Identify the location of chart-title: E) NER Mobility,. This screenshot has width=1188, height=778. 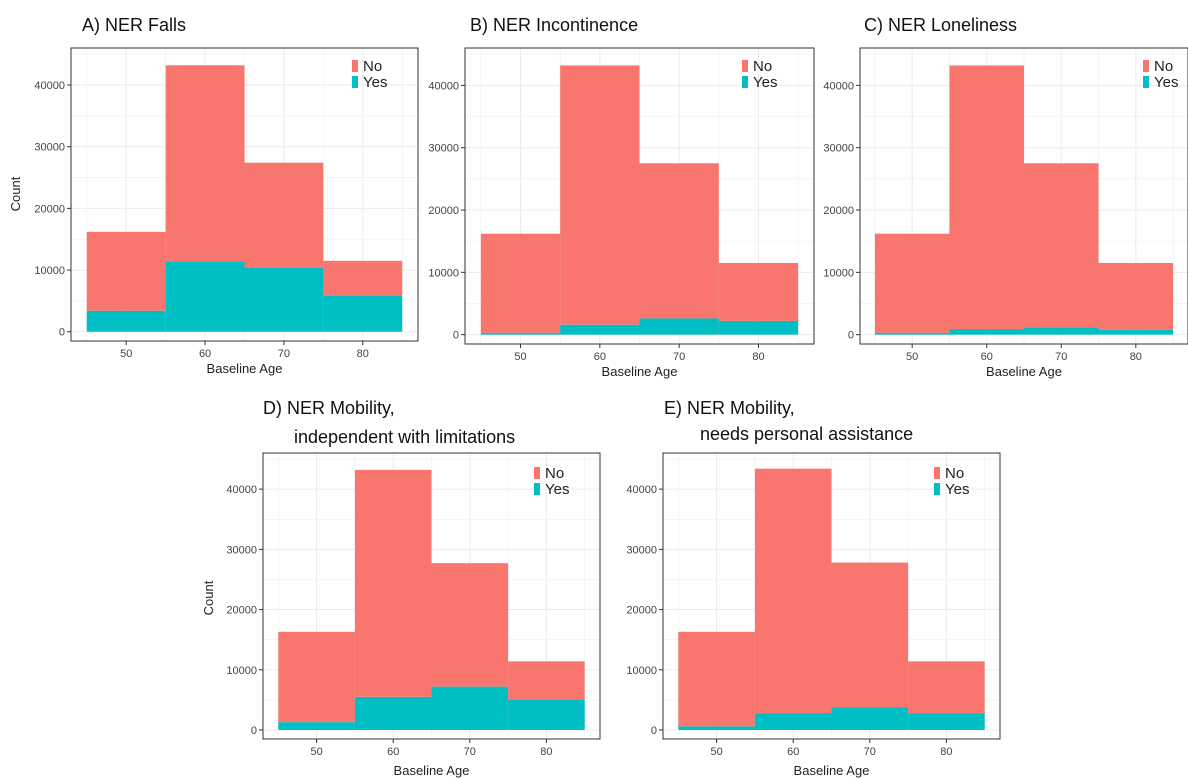
(729, 408).